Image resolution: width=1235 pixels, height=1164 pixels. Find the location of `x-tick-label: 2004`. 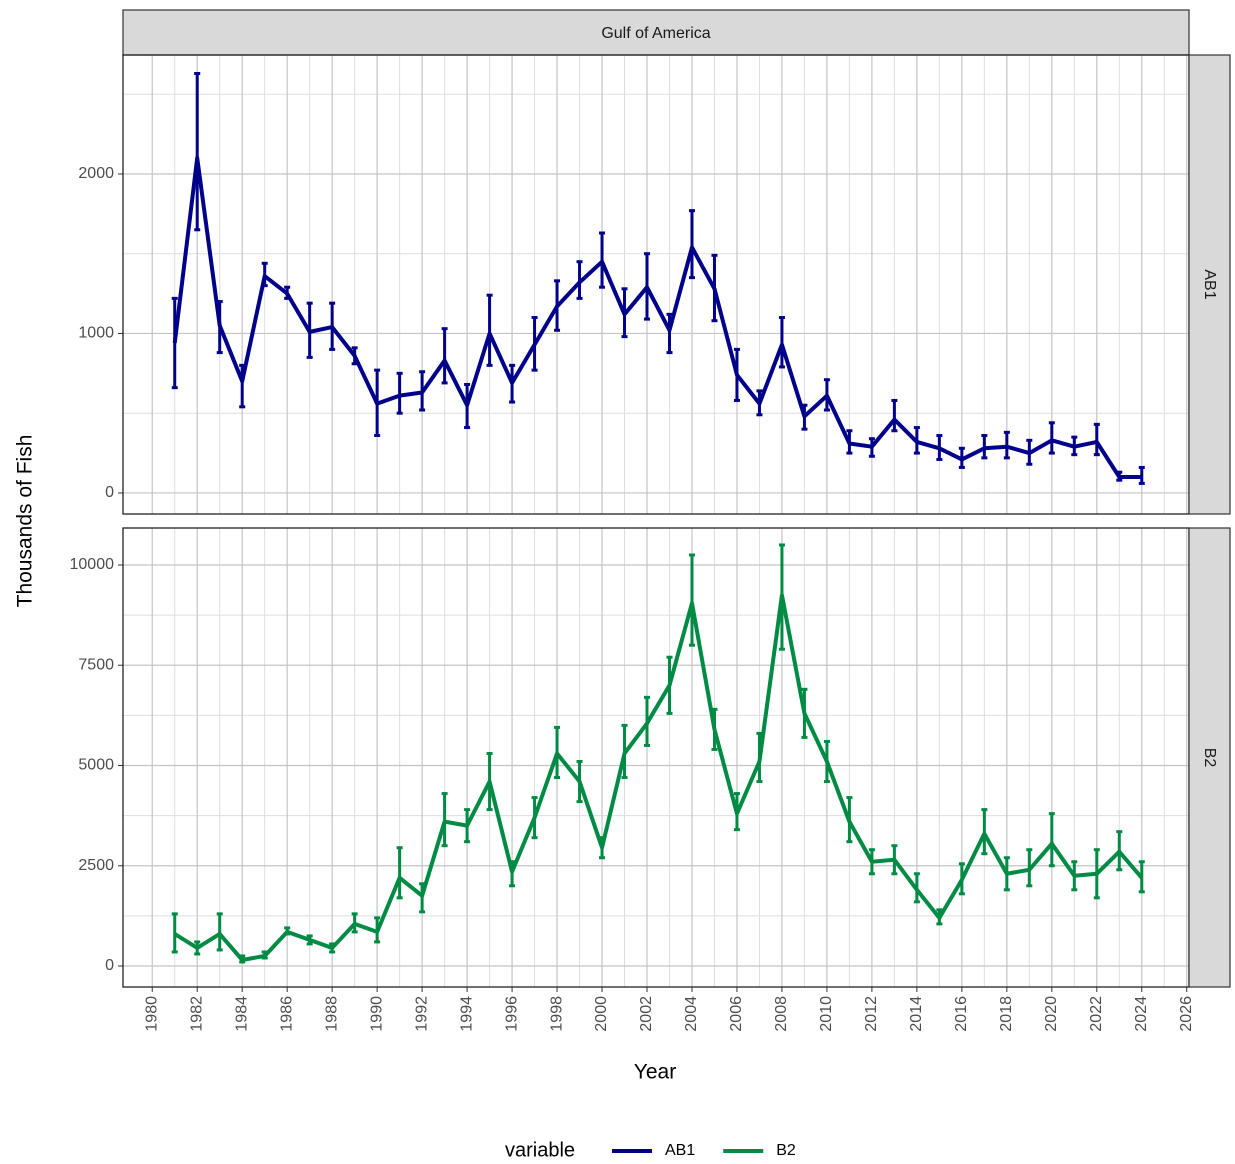

x-tick-label: 2004 is located at coordinates (691, 1014).